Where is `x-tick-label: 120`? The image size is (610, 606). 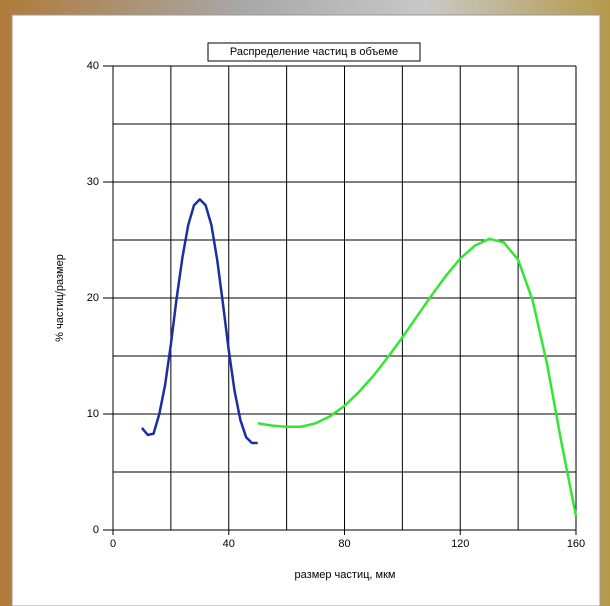 x-tick-label: 120 is located at coordinates (460, 544).